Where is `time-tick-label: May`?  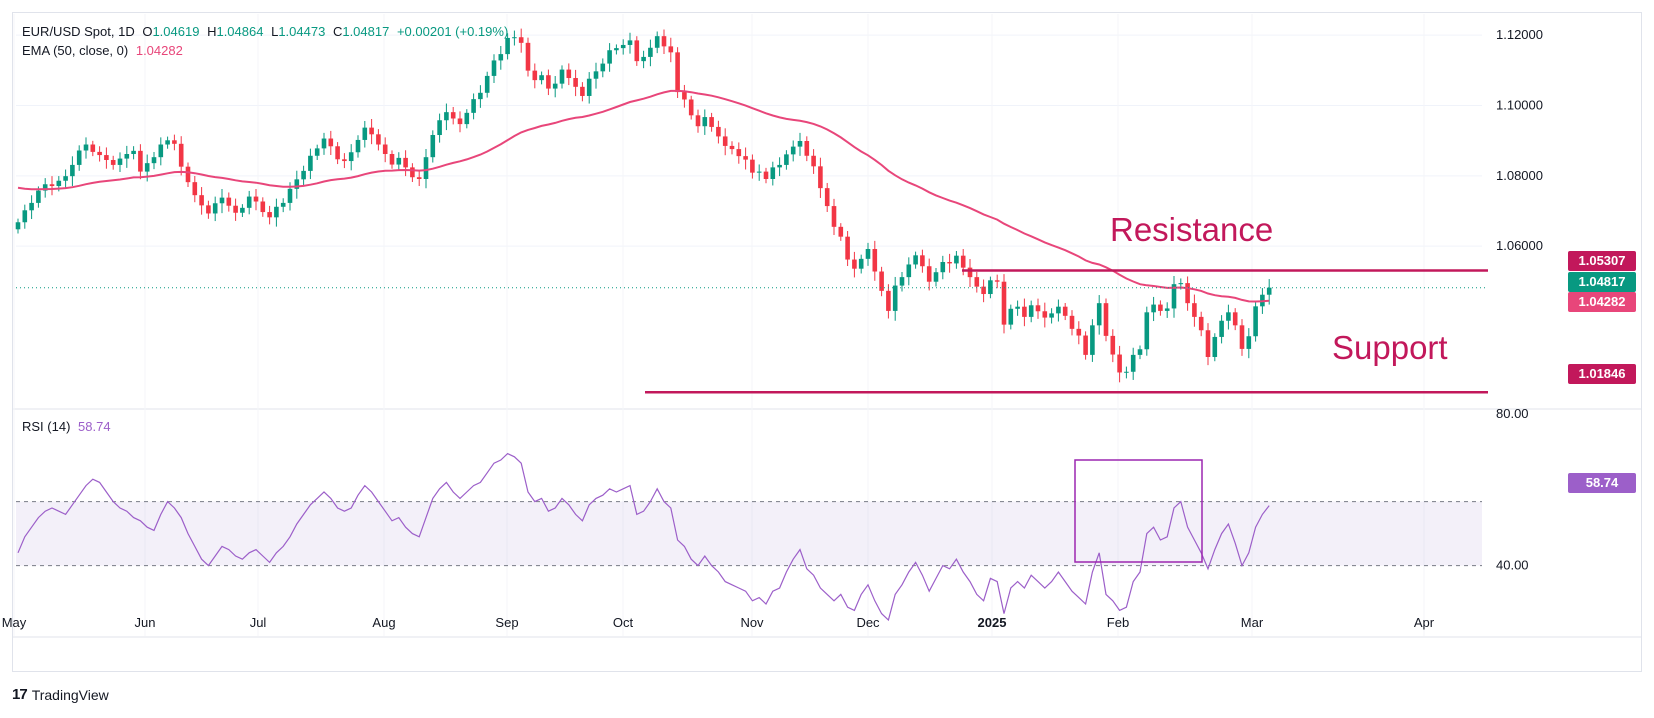
time-tick-label: May is located at coordinates (14, 622).